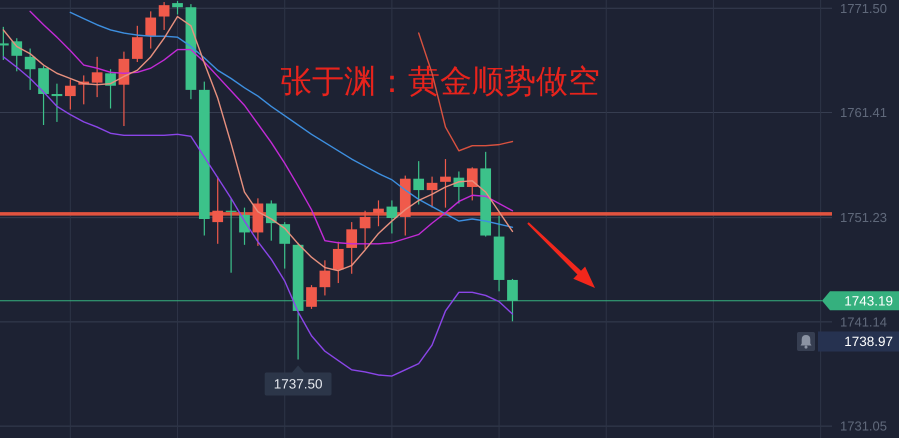  I want to click on ytick: 1771.50, so click(863, 8).